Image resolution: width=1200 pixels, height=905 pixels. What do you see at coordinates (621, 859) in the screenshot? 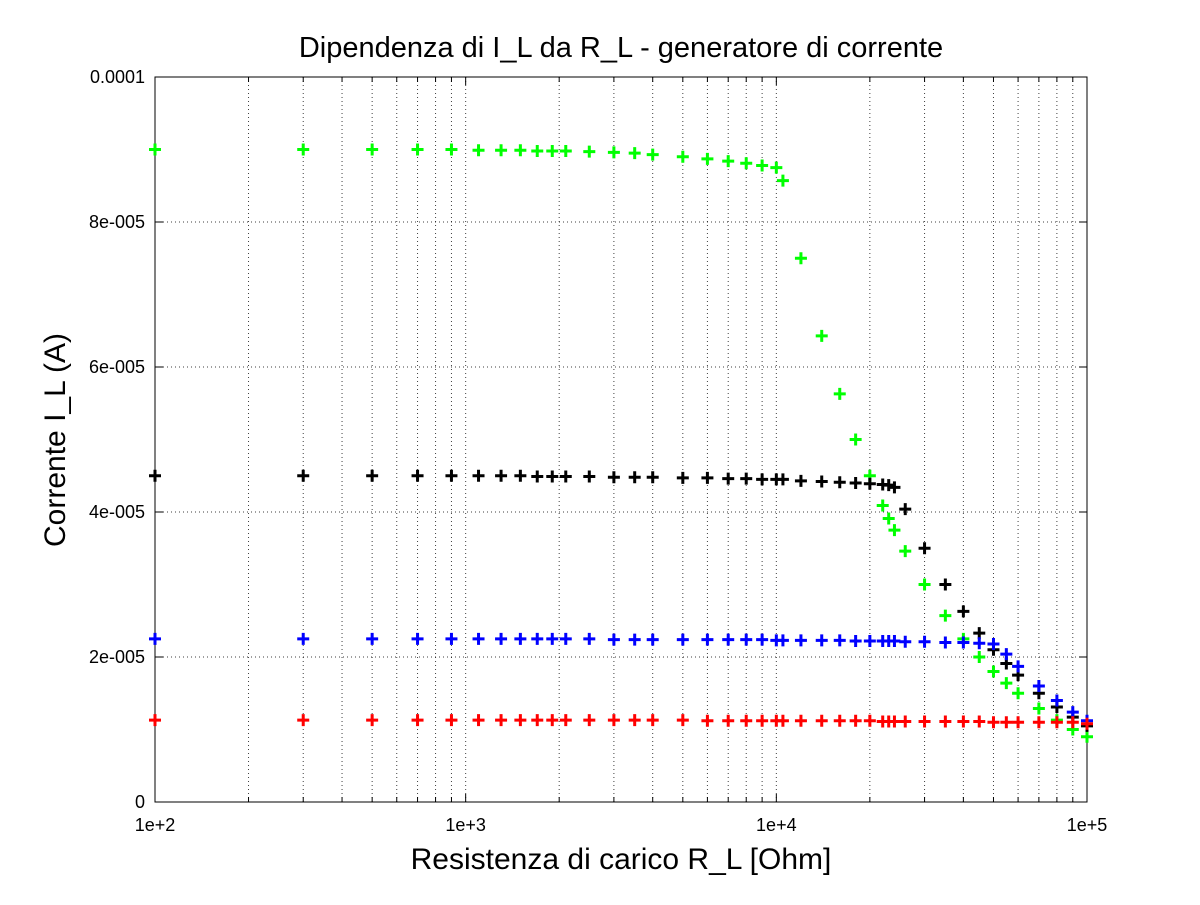
I see `x-axis-label: Resistenza di carico R_L [Ohm]` at bounding box center [621, 859].